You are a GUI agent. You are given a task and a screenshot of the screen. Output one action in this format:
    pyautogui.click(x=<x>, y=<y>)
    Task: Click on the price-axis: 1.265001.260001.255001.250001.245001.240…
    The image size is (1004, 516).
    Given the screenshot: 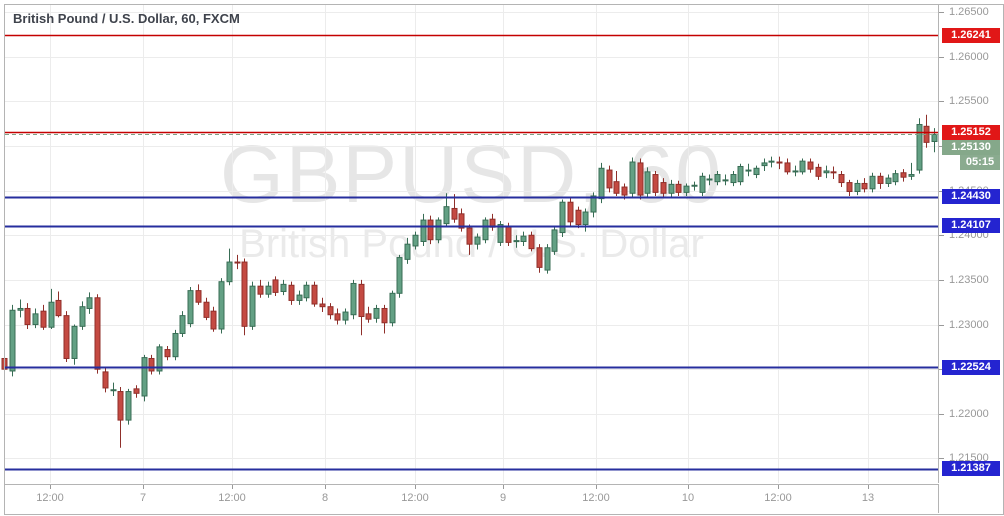 What is the action you would take?
    pyautogui.click(x=971, y=244)
    